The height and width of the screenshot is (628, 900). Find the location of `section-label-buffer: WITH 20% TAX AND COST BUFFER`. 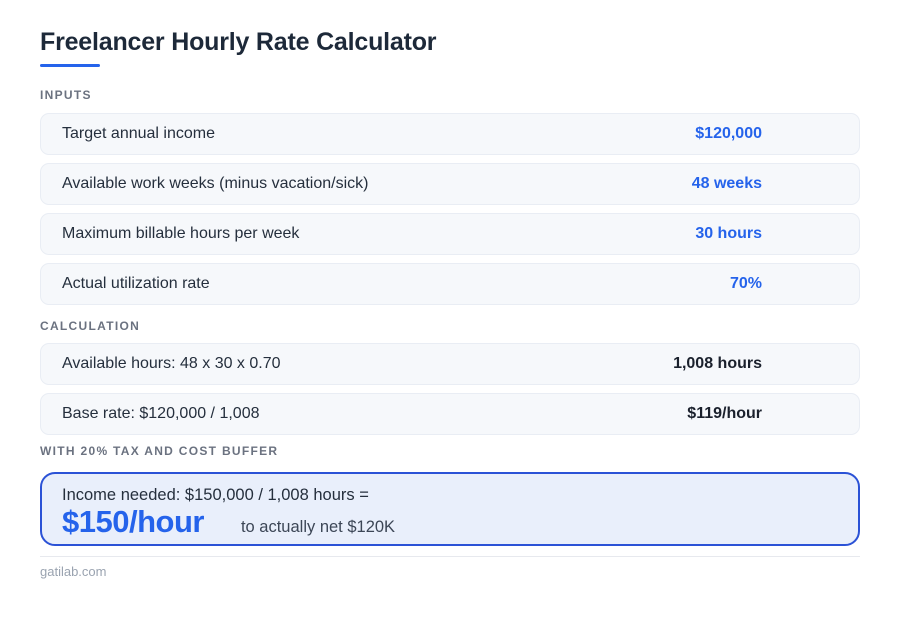

section-label-buffer: WITH 20% TAX AND COST BUFFER is located at coordinates (159, 450).